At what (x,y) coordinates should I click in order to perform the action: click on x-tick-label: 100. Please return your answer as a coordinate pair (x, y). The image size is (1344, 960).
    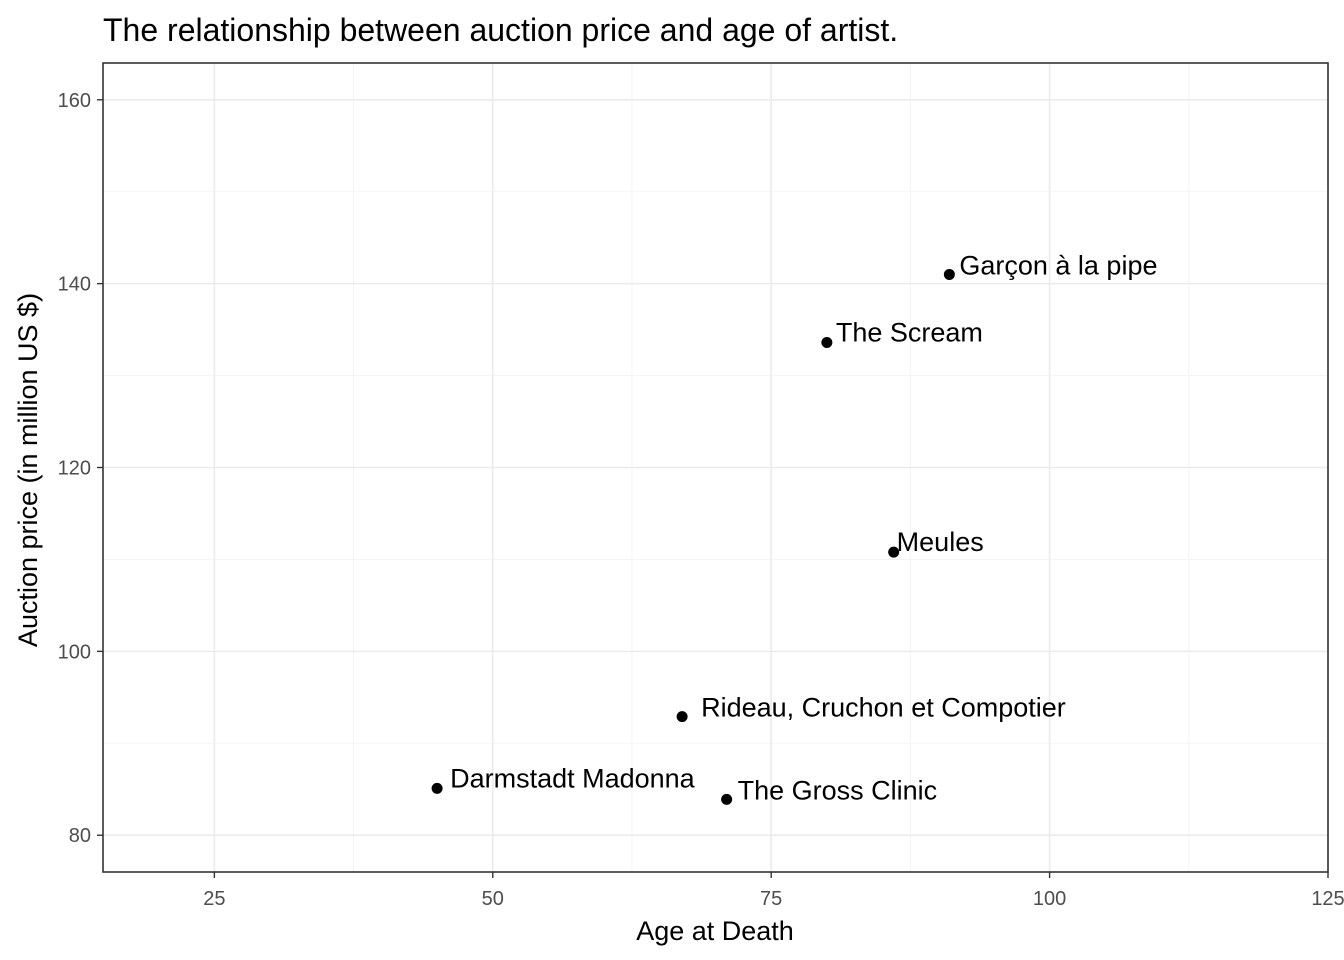
    Looking at the image, I should click on (1049, 899).